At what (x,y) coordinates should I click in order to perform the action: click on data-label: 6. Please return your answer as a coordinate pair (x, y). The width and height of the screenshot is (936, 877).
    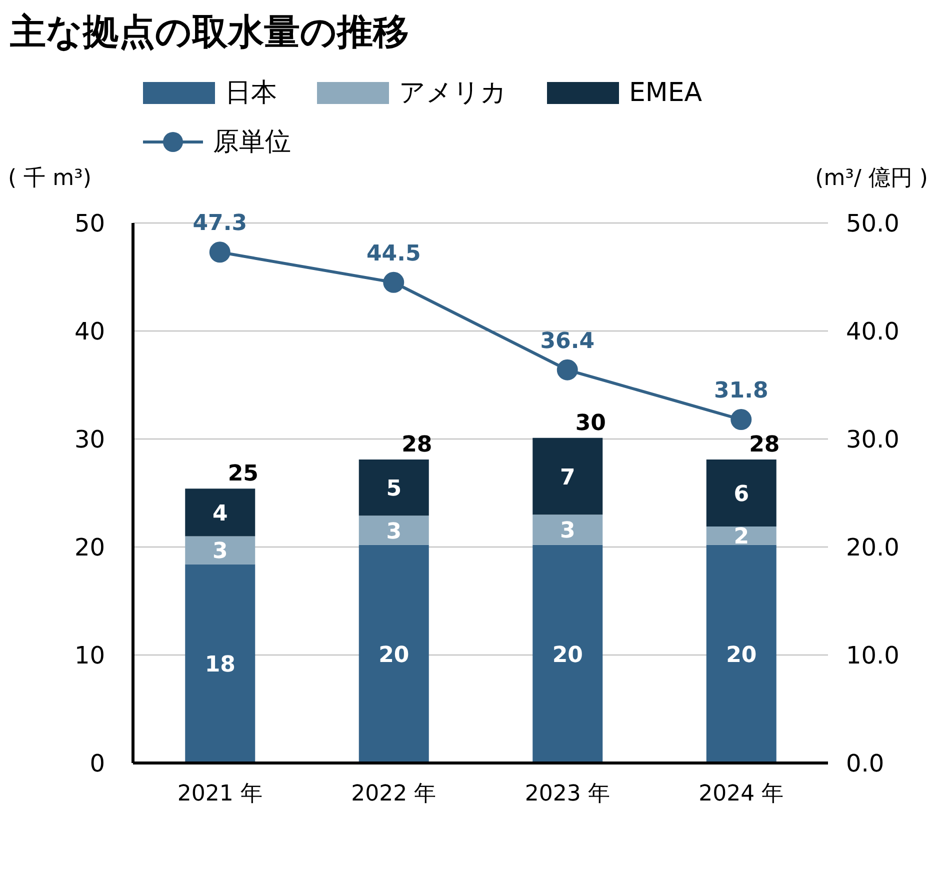
    Looking at the image, I should click on (742, 494).